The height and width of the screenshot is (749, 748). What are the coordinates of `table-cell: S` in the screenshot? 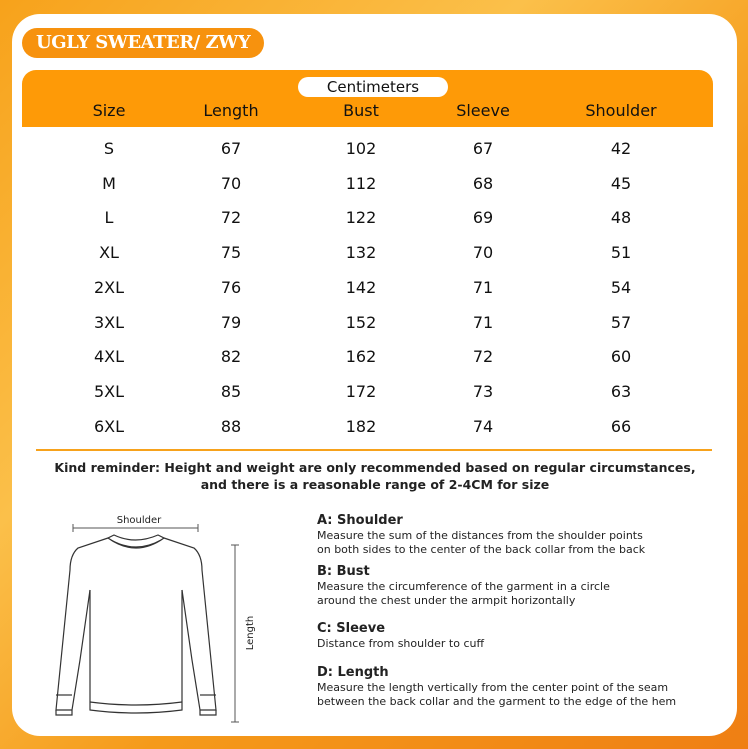 It's located at (109, 148).